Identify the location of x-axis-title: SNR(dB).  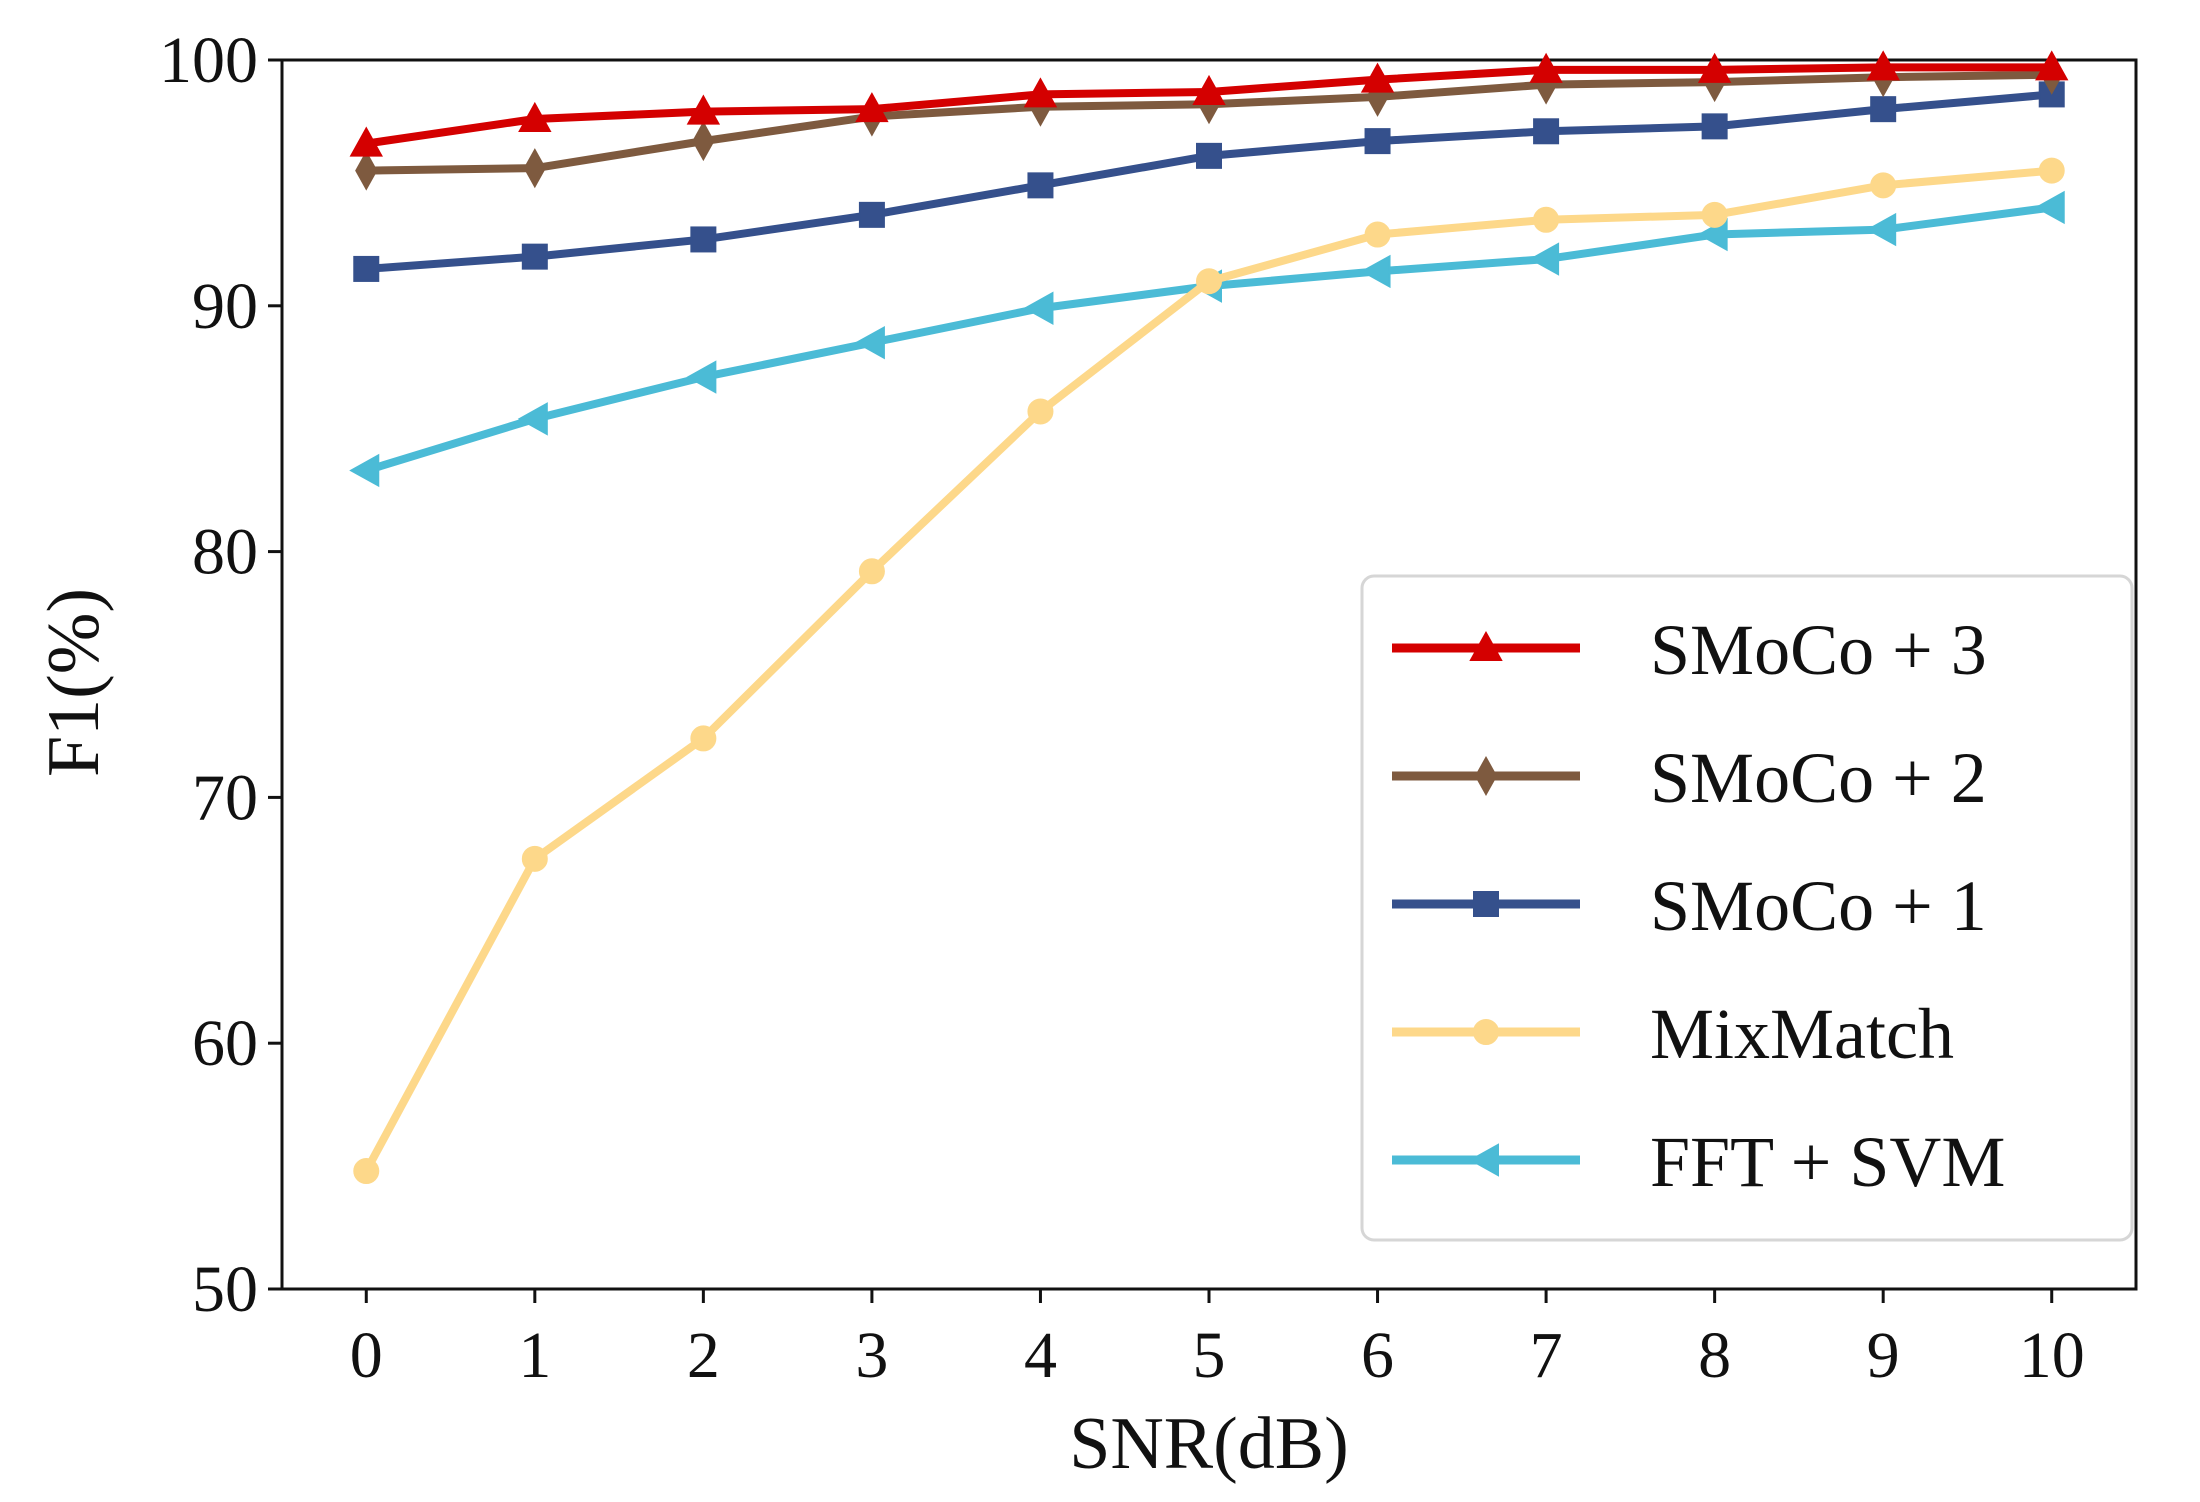
(1209, 1444).